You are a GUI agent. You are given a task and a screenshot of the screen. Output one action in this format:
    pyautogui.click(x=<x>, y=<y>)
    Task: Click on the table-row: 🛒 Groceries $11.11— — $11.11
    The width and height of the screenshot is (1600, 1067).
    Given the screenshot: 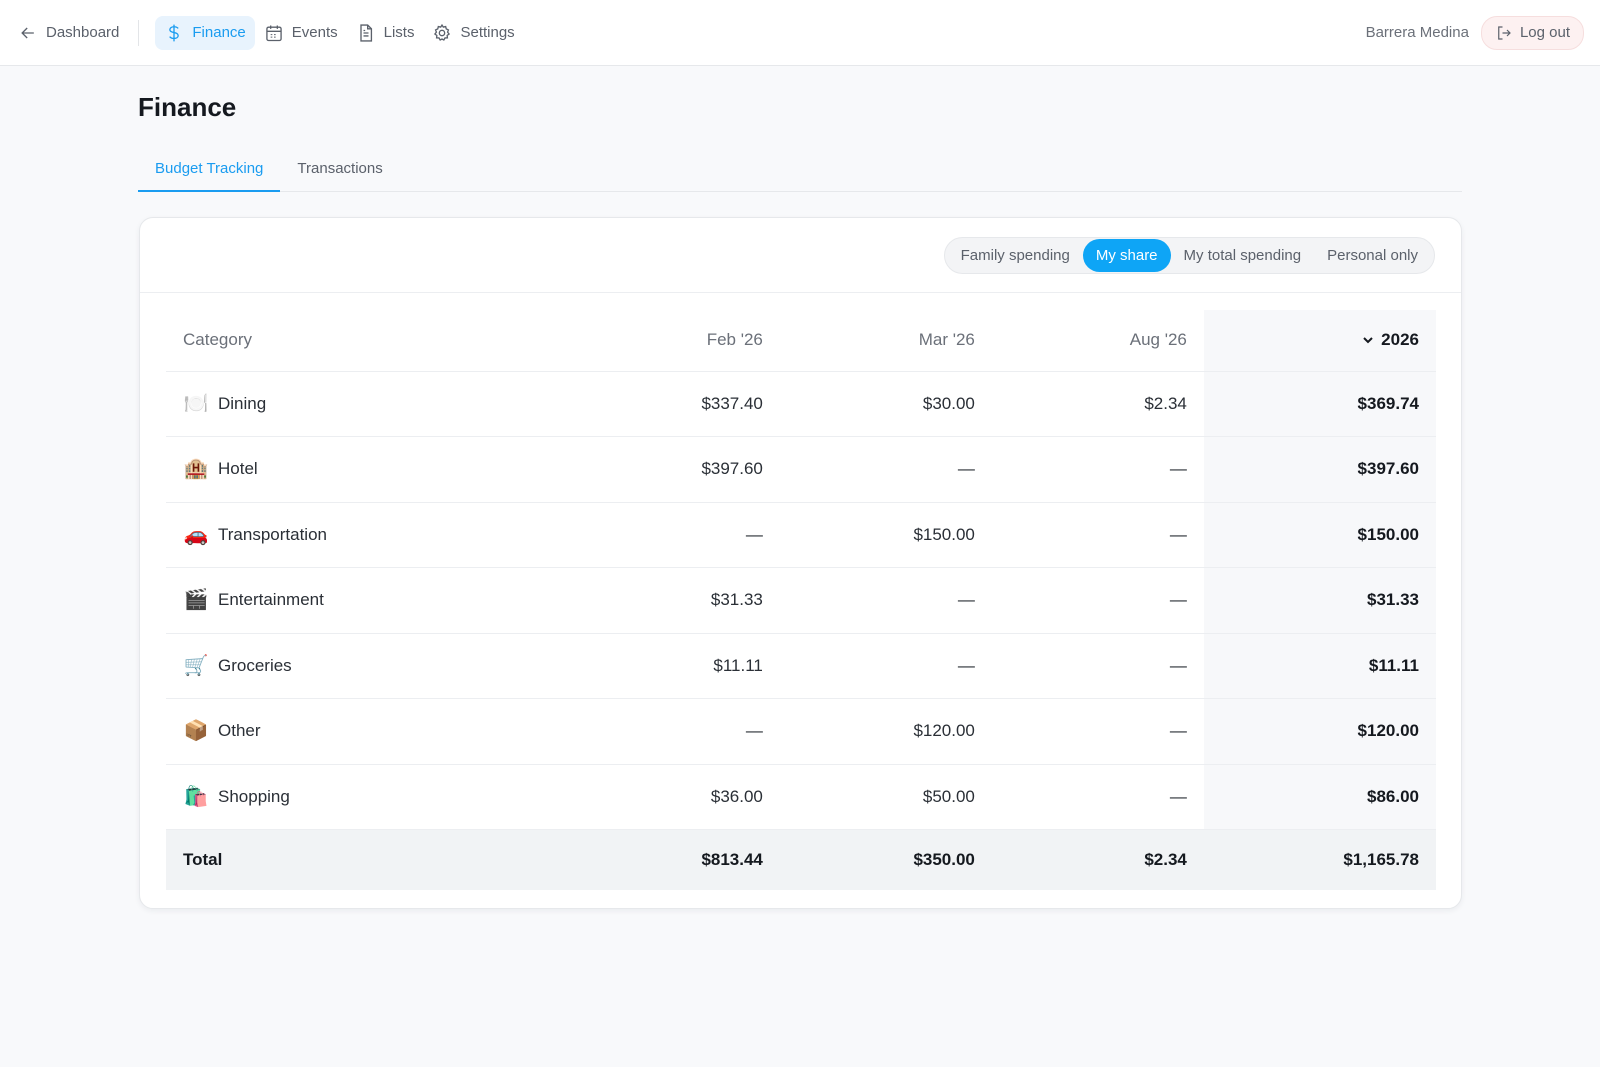 What is the action you would take?
    pyautogui.click(x=801, y=666)
    